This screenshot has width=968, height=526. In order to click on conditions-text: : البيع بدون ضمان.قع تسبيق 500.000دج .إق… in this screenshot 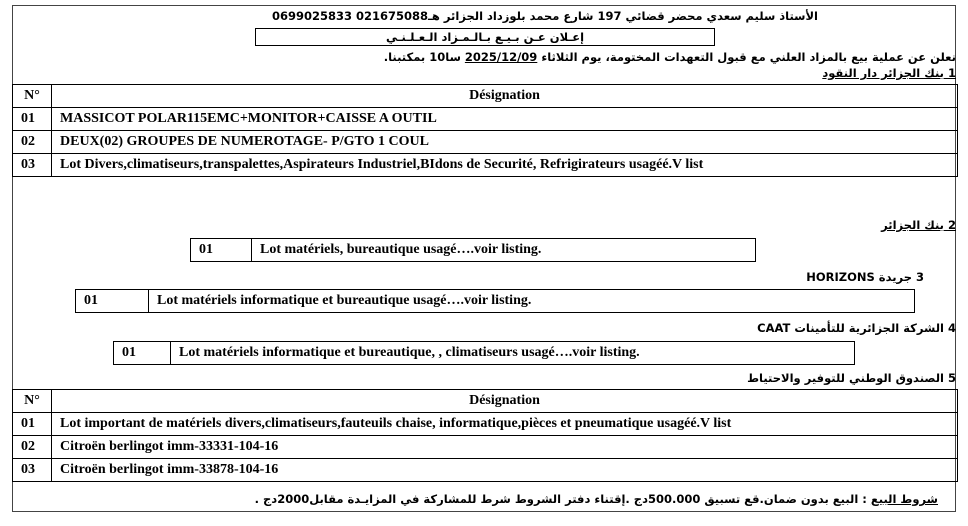, I will do `click(562, 499)`.